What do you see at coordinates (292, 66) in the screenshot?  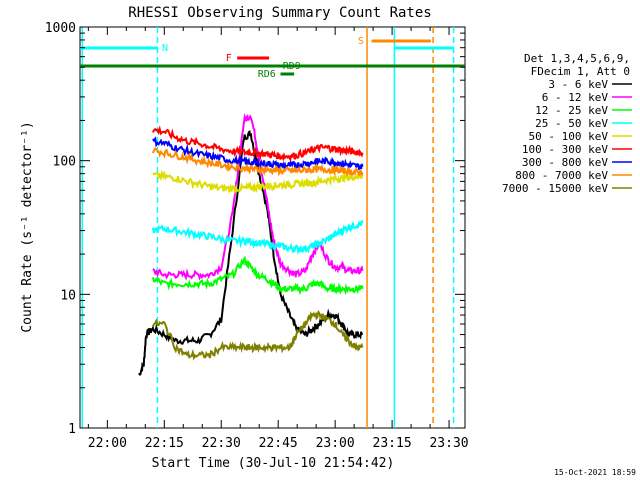 I see `flag-label: RD9` at bounding box center [292, 66].